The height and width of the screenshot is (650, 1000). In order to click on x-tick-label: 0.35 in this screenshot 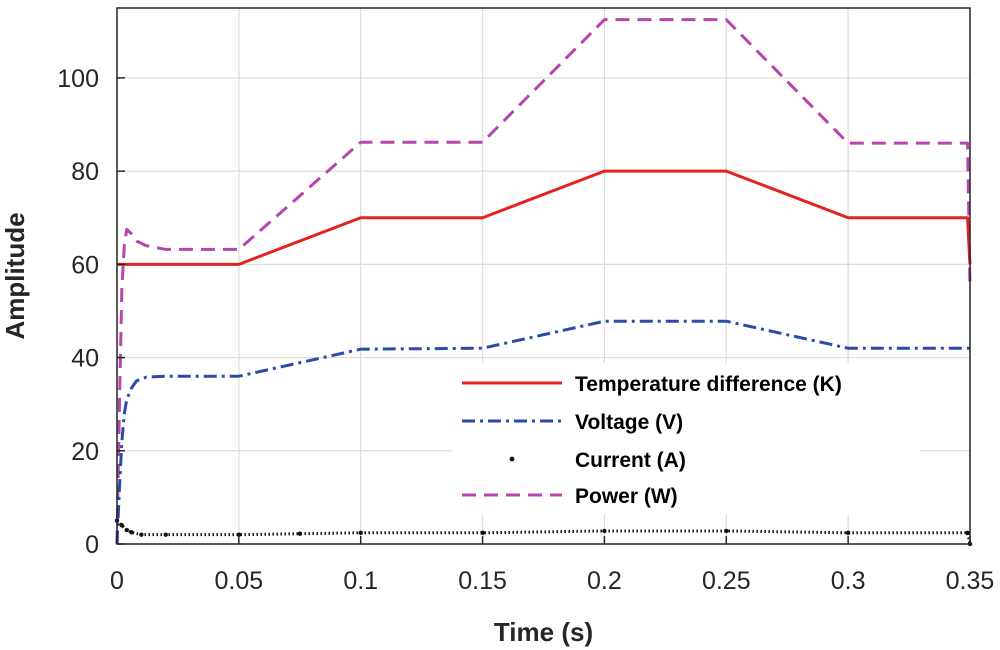, I will do `click(970, 581)`.